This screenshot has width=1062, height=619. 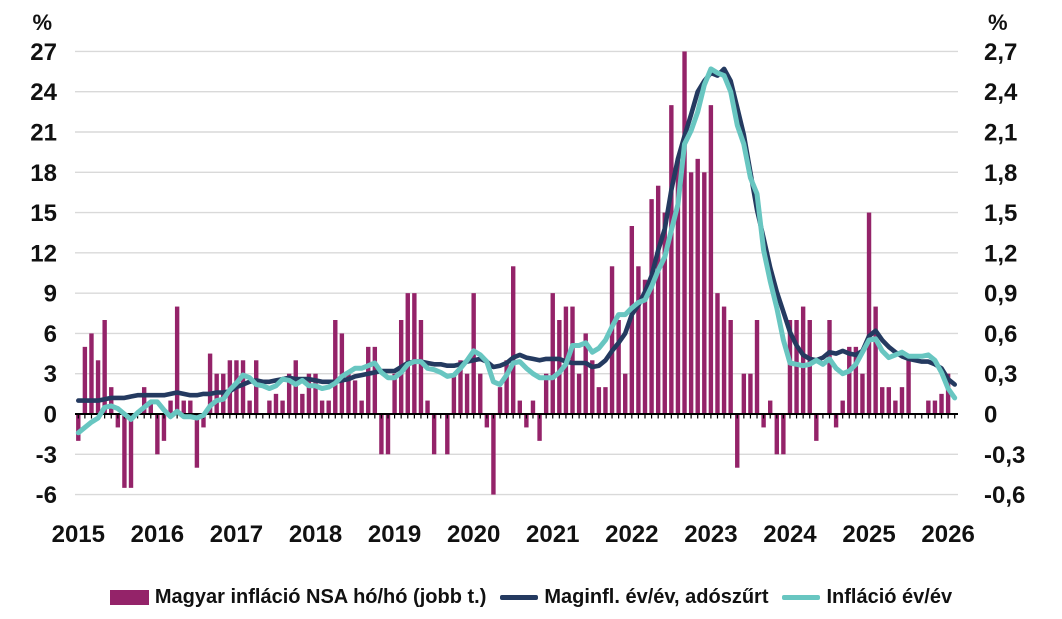 What do you see at coordinates (947, 534) in the screenshot?
I see `year-label: 2026` at bounding box center [947, 534].